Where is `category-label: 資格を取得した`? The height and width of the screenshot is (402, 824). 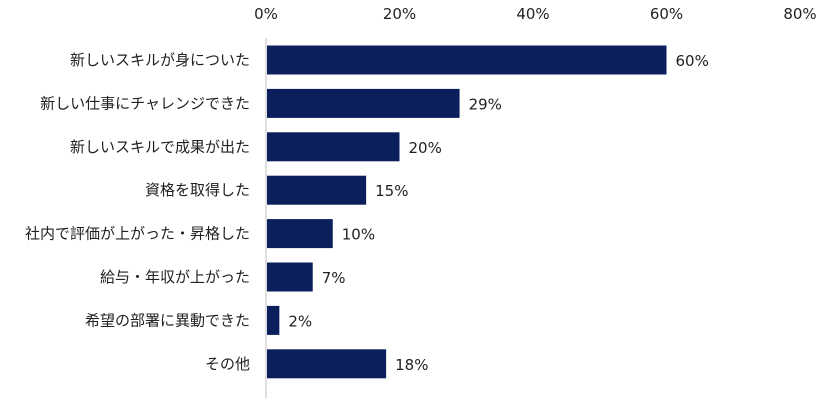
category-label: 資格を取得した is located at coordinates (197, 190).